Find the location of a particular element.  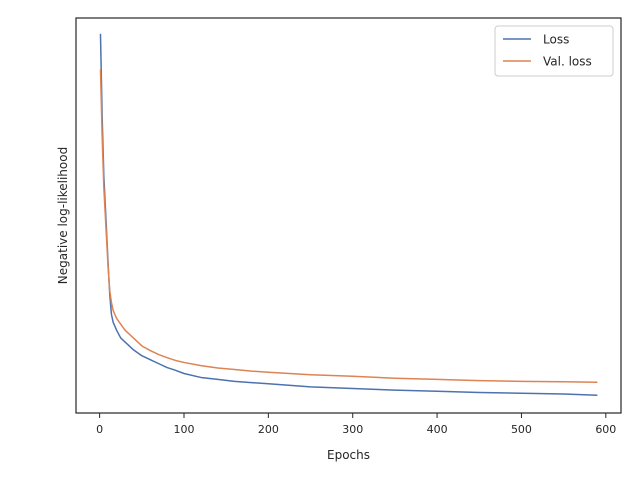

x-tick-label-6: 600 is located at coordinates (605, 429).